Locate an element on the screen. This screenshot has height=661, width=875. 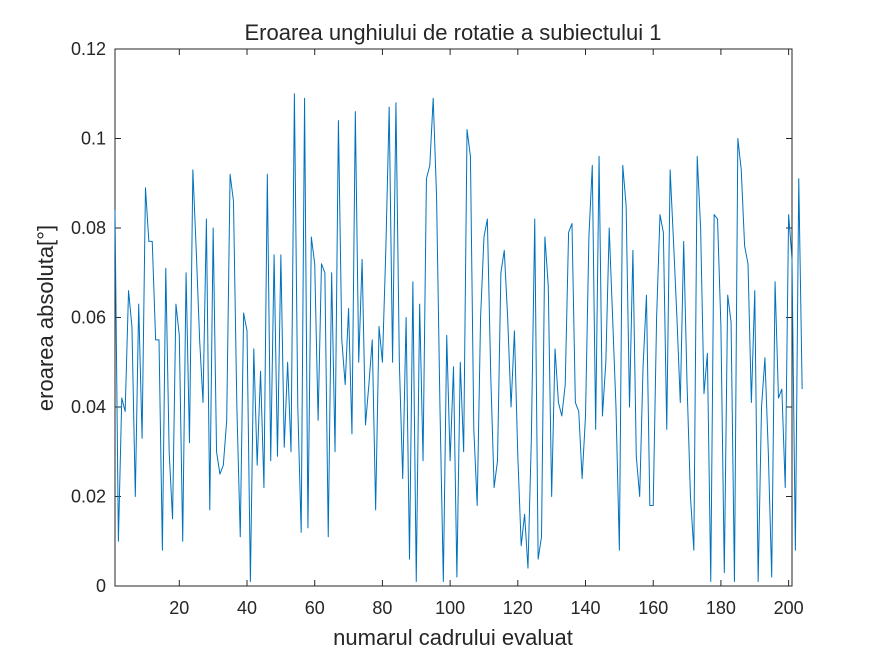
x-tick-label: 120 is located at coordinates (518, 608).